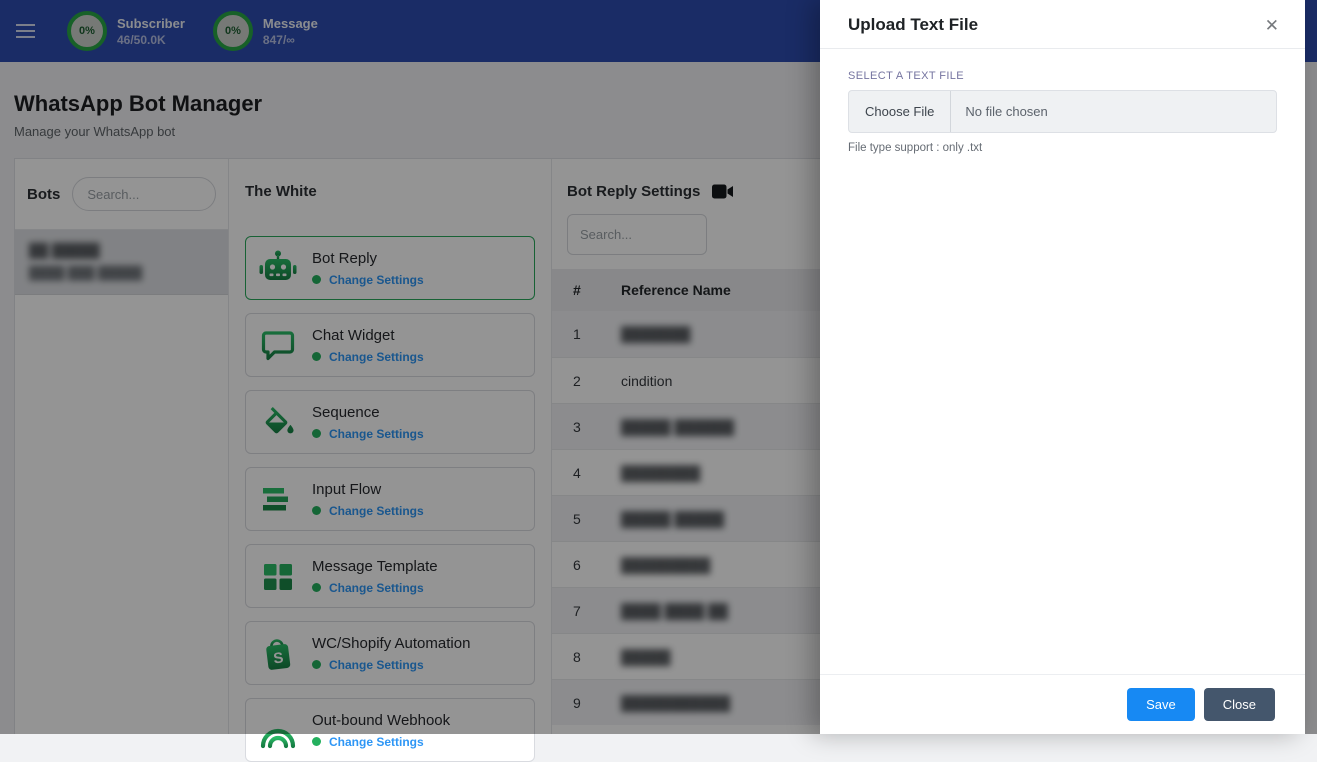 This screenshot has width=1317, height=762. What do you see at coordinates (723, 191) in the screenshot?
I see `video-camera-icon` at bounding box center [723, 191].